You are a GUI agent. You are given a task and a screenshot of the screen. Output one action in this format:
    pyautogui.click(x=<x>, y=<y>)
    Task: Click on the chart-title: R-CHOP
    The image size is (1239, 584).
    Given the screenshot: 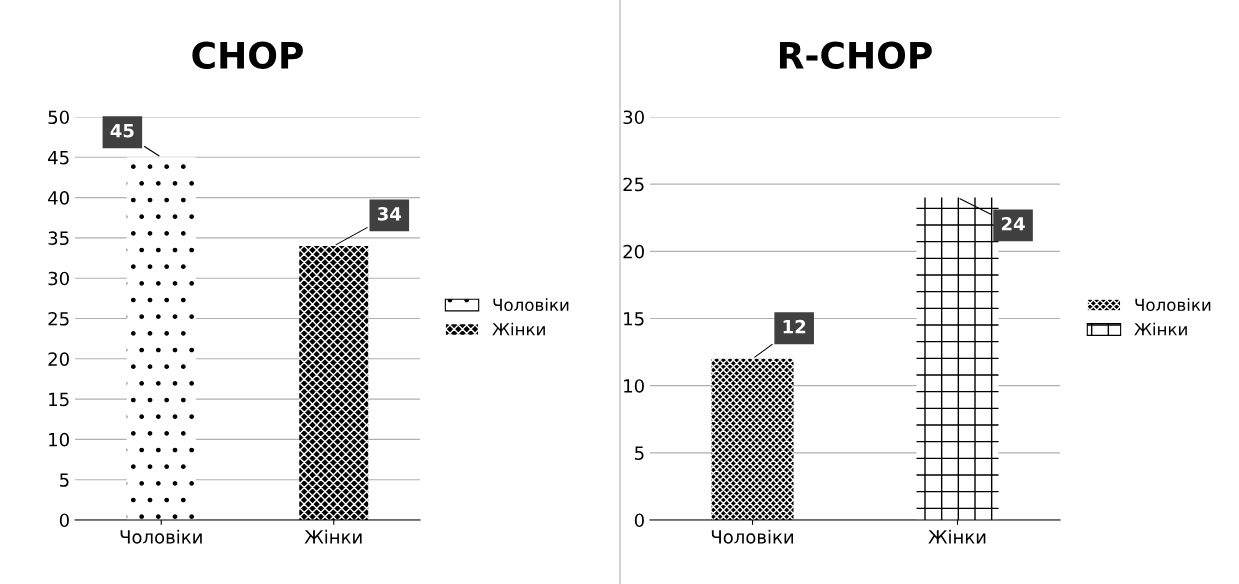 What is the action you would take?
    pyautogui.click(x=855, y=55)
    